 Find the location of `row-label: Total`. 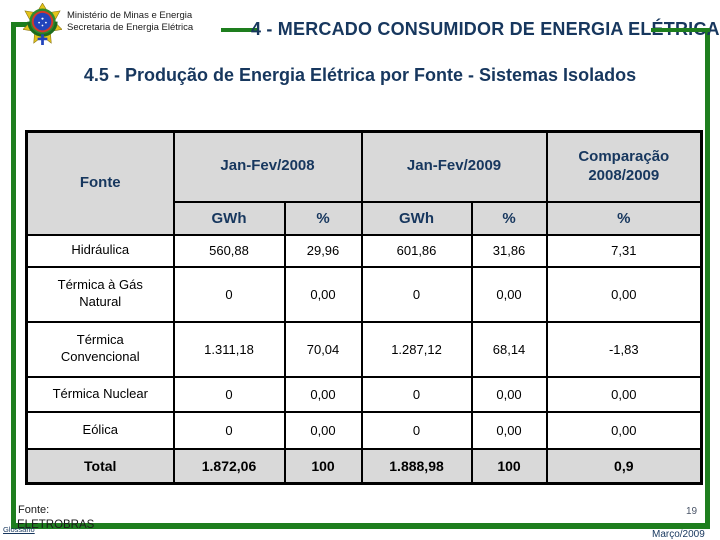

row-label: Total is located at coordinates (100, 466).